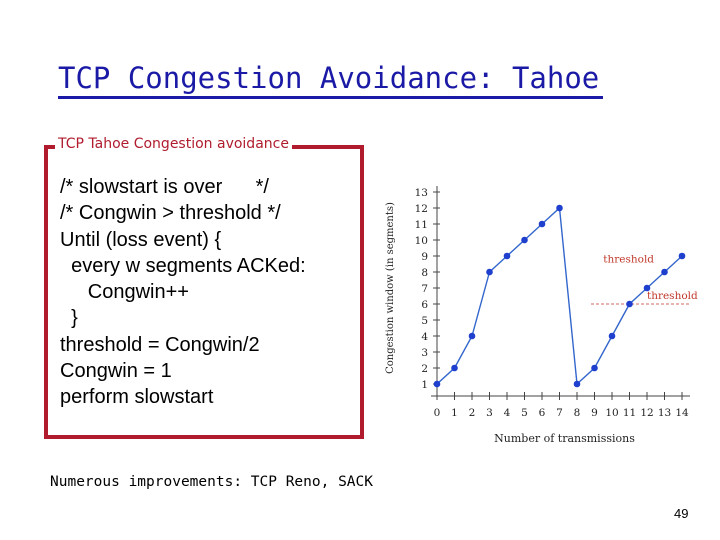 This screenshot has height=540, width=720. Describe the element at coordinates (594, 413) in the screenshot. I see `x-tick-label: 9` at that location.